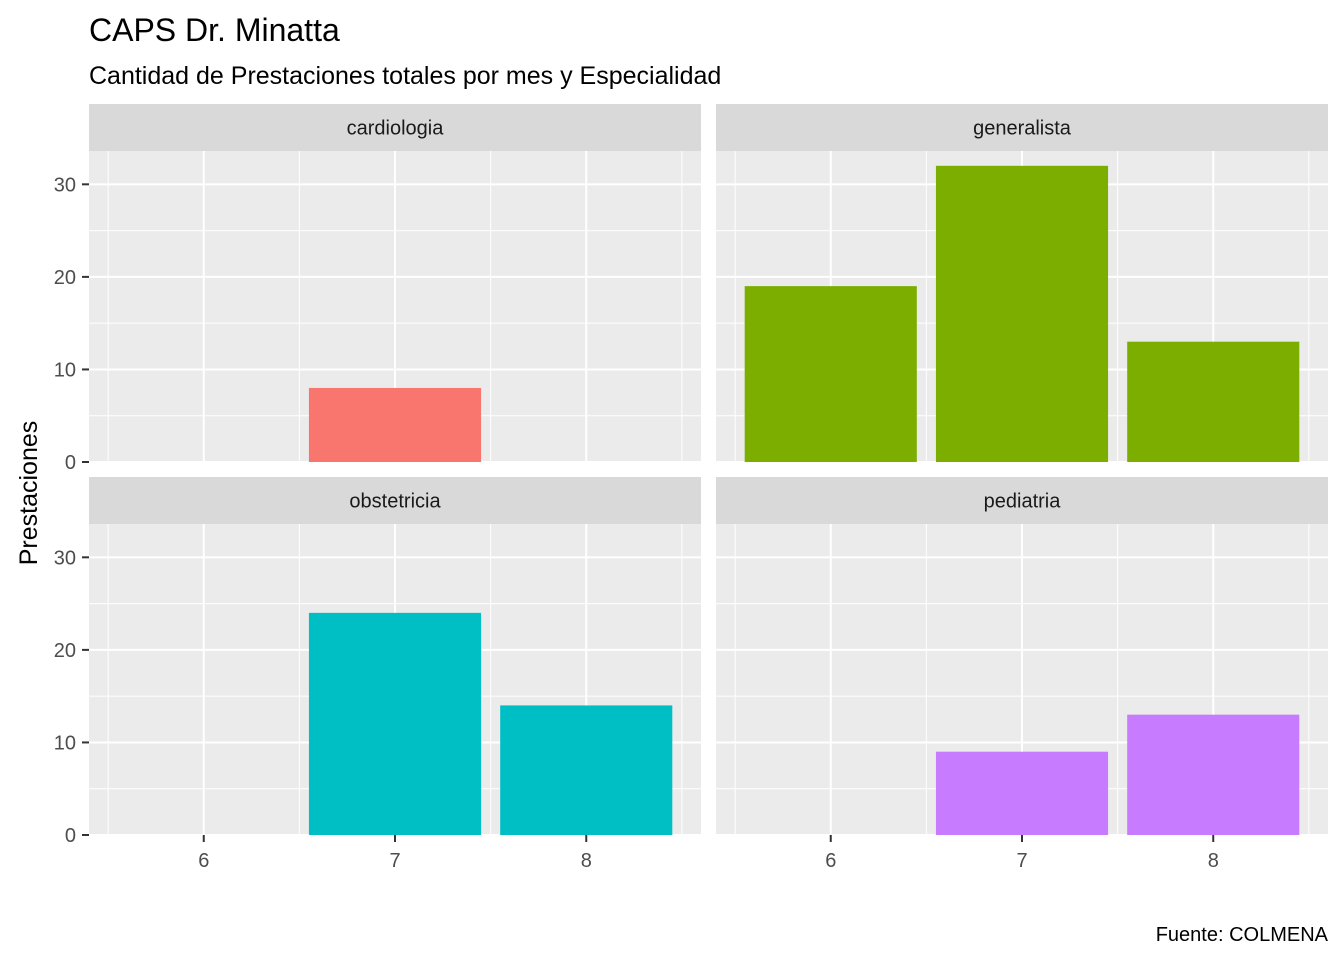 The width and height of the screenshot is (1344, 960). What do you see at coordinates (1242, 935) in the screenshot?
I see `chart-caption: Fuente: COLMENA` at bounding box center [1242, 935].